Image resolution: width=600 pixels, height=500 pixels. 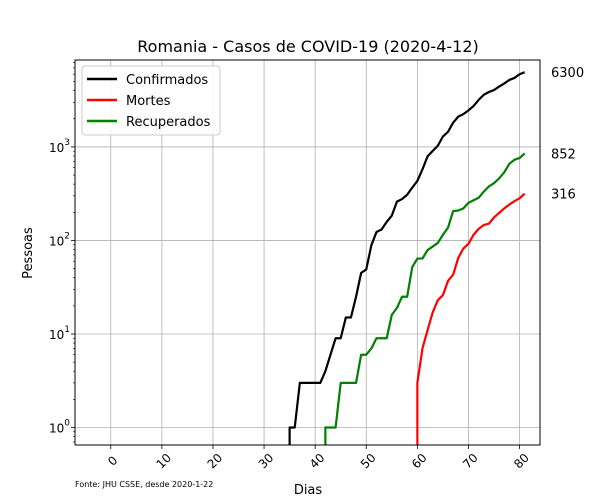 I want to click on end-value-label: 316, so click(x=563, y=195).